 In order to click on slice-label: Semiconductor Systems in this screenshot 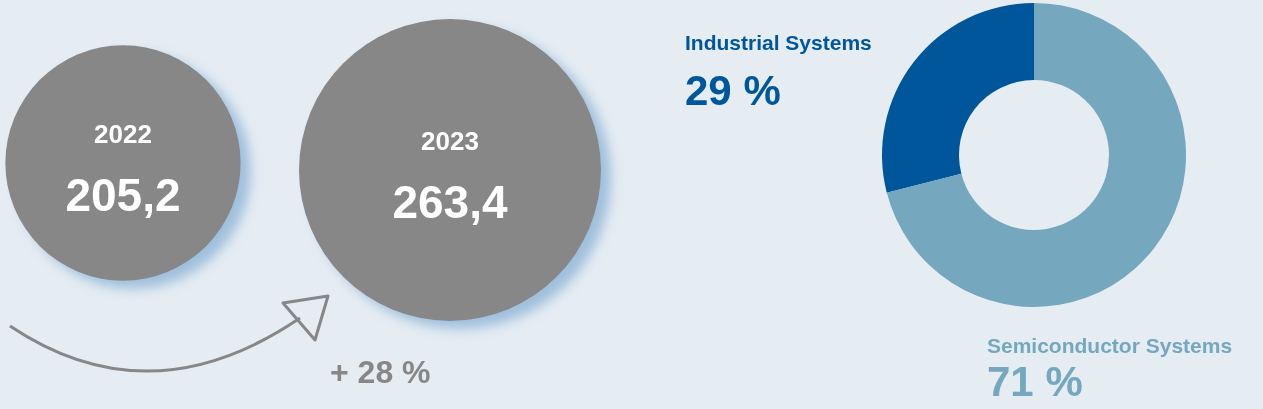, I will do `click(1110, 345)`.